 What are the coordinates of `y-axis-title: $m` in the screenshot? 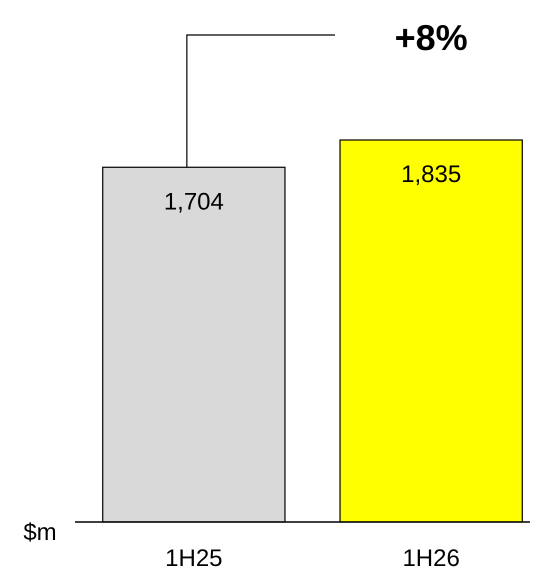 It's located at (40, 532).